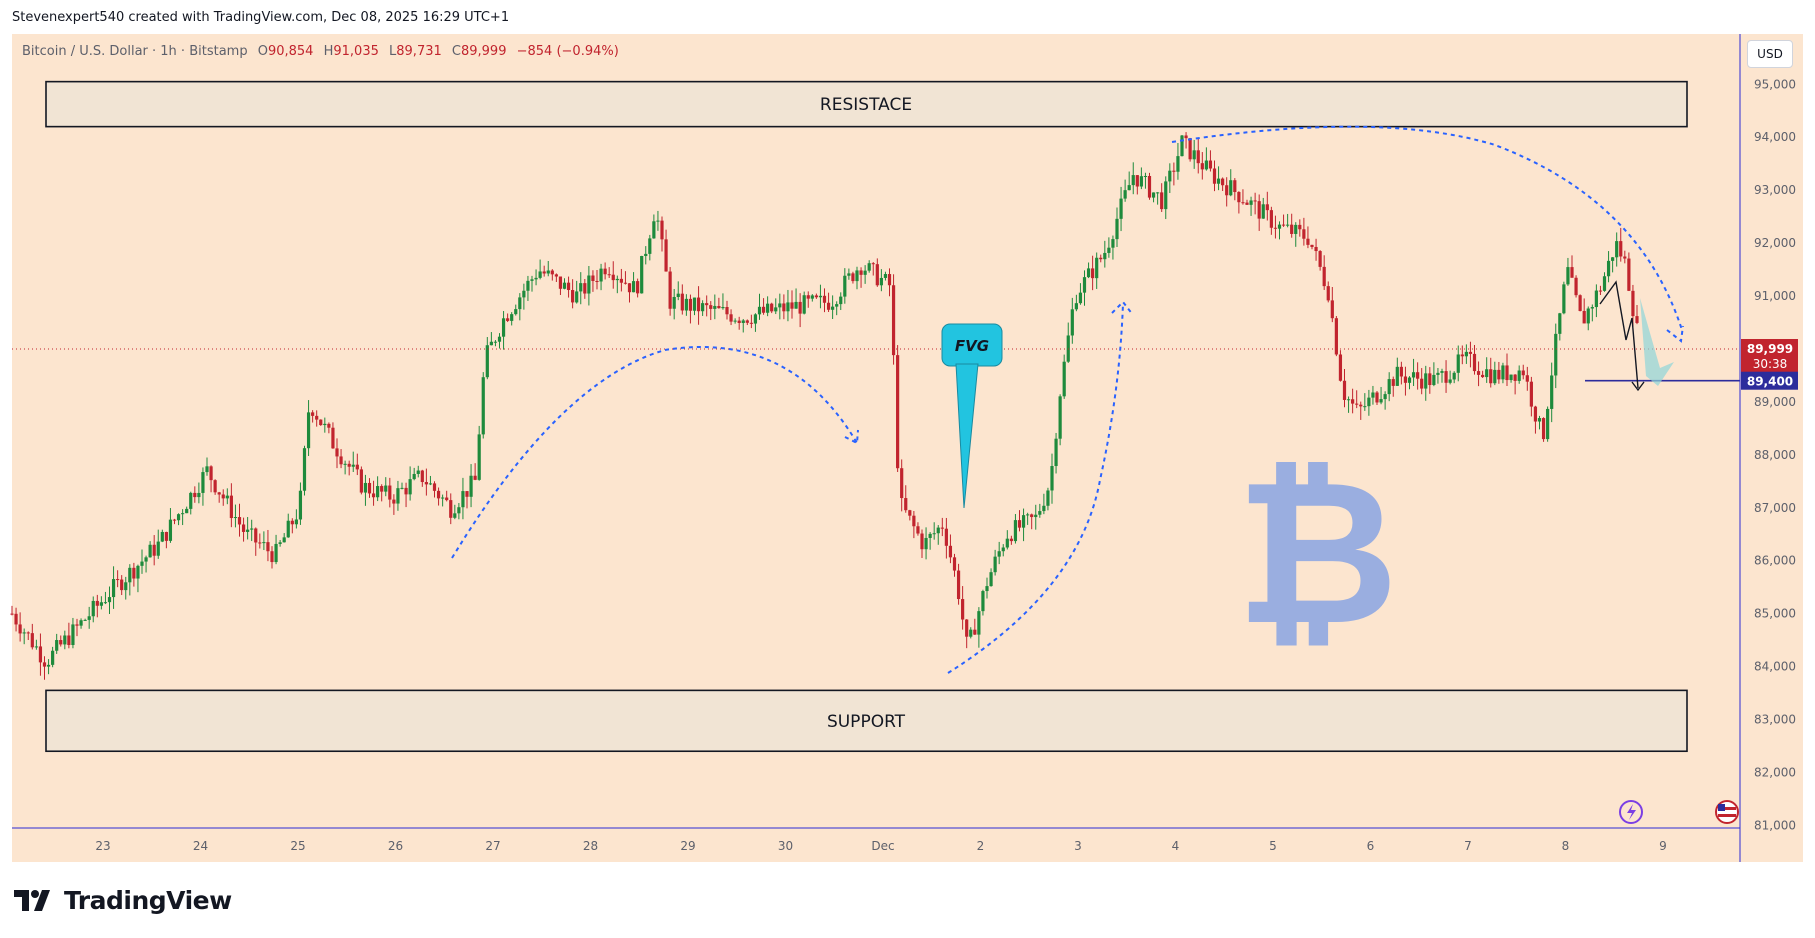 The height and width of the screenshot is (938, 1815). What do you see at coordinates (1770, 54) in the screenshot?
I see `currency-button: USD` at bounding box center [1770, 54].